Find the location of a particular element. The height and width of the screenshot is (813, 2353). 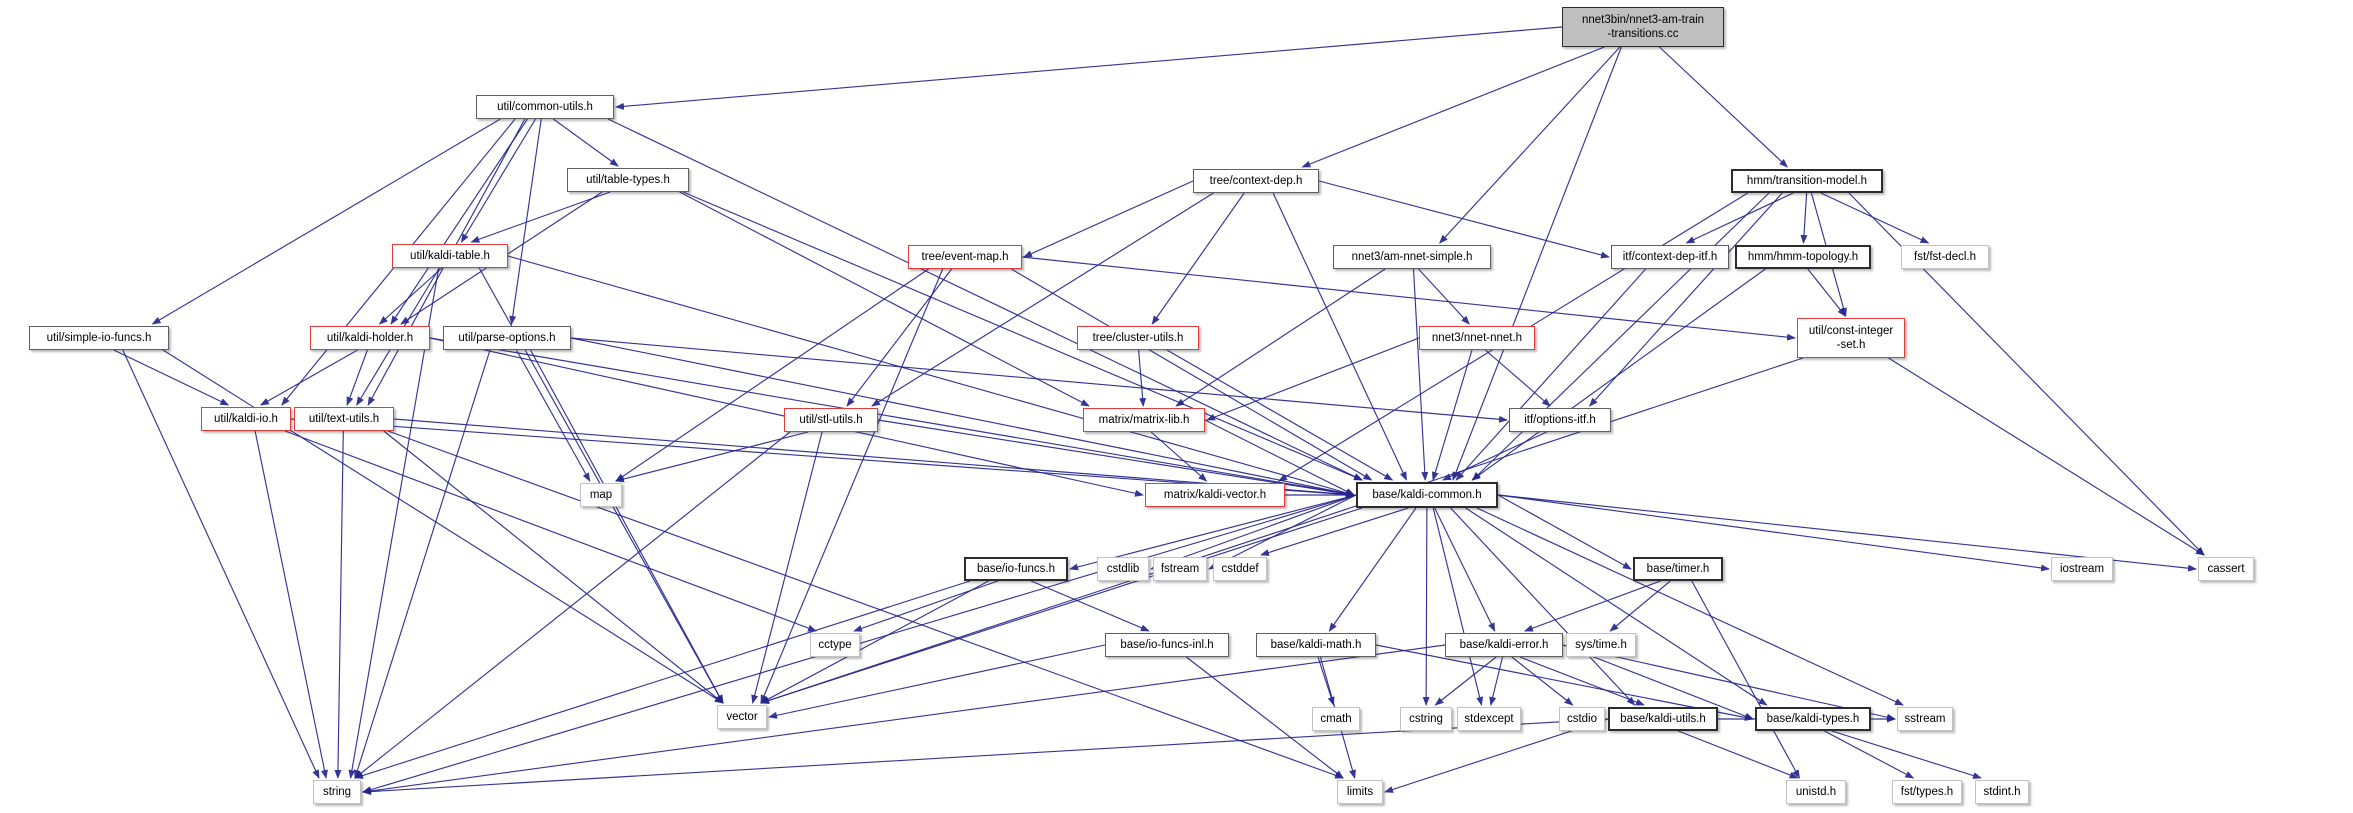

graph-node-root: nnet3bin/nnet3-am-train -transitions.cc is located at coordinates (1643, 27).